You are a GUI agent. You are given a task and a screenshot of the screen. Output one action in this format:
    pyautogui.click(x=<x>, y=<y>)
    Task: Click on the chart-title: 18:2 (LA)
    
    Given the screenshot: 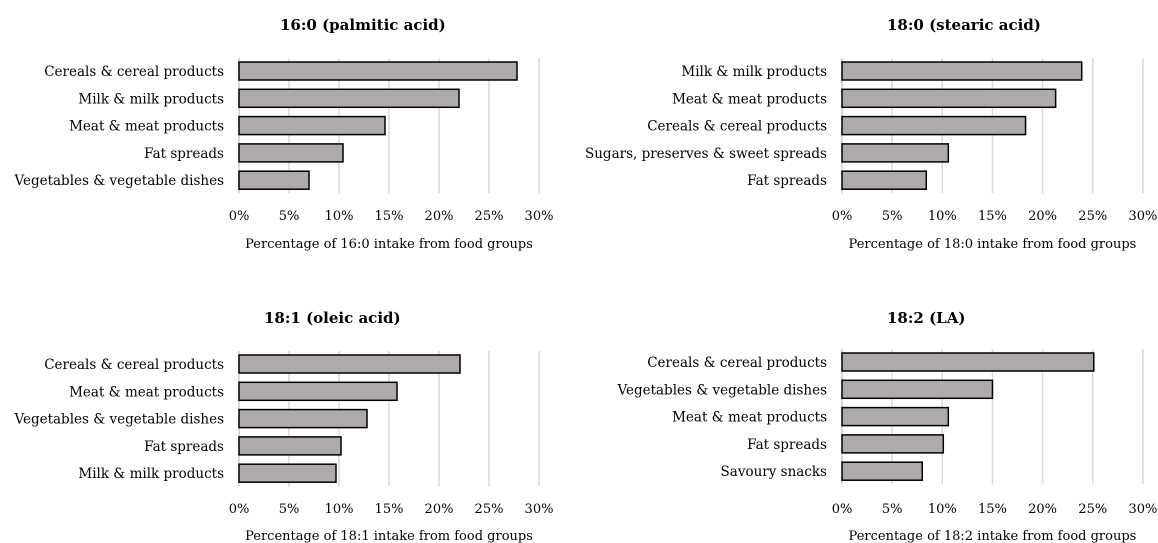 What is the action you would take?
    pyautogui.click(x=926, y=318)
    